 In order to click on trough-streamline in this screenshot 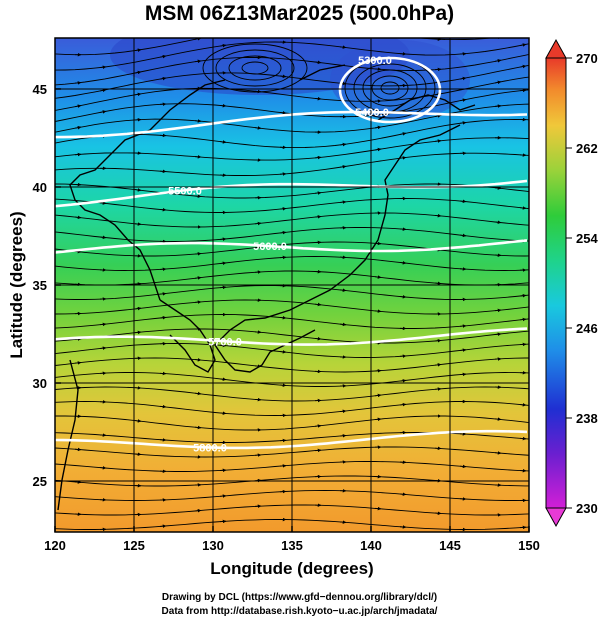, I will do `click(255, 68)`.